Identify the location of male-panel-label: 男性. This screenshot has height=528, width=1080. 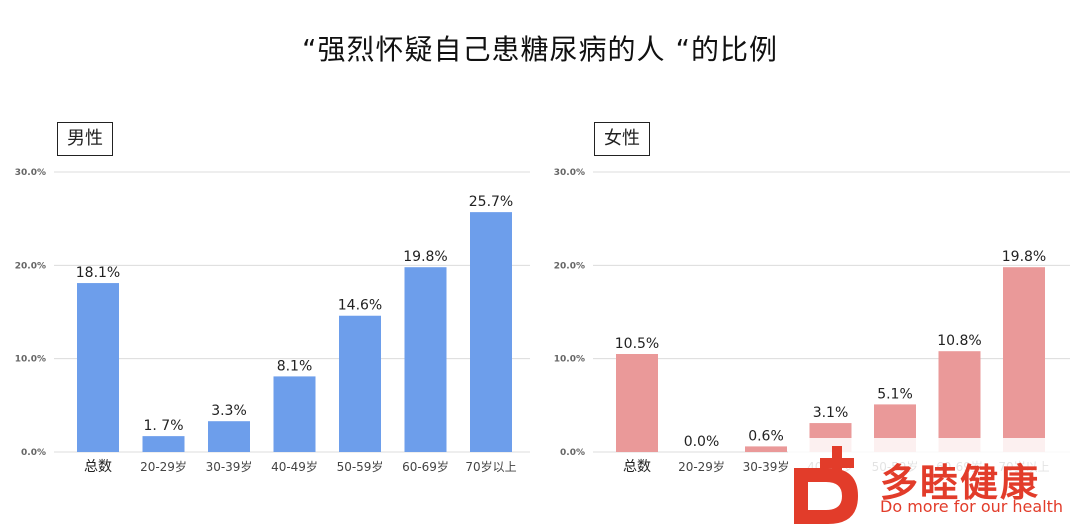
(85, 139).